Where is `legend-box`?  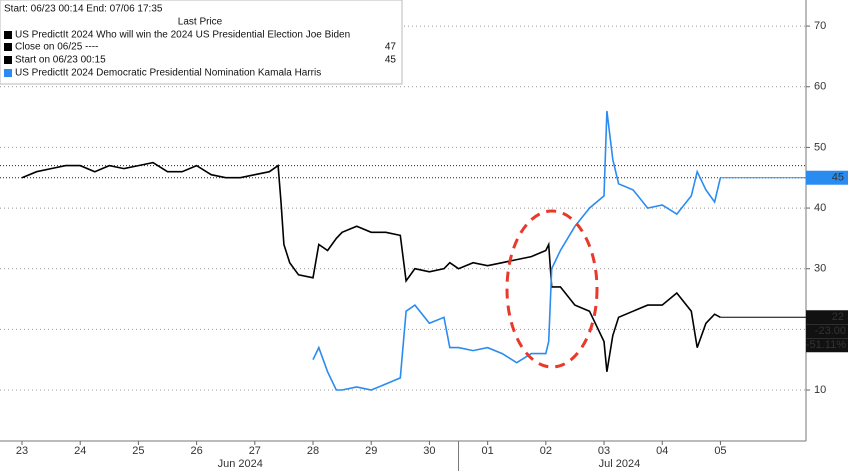
legend-box is located at coordinates (201, 42).